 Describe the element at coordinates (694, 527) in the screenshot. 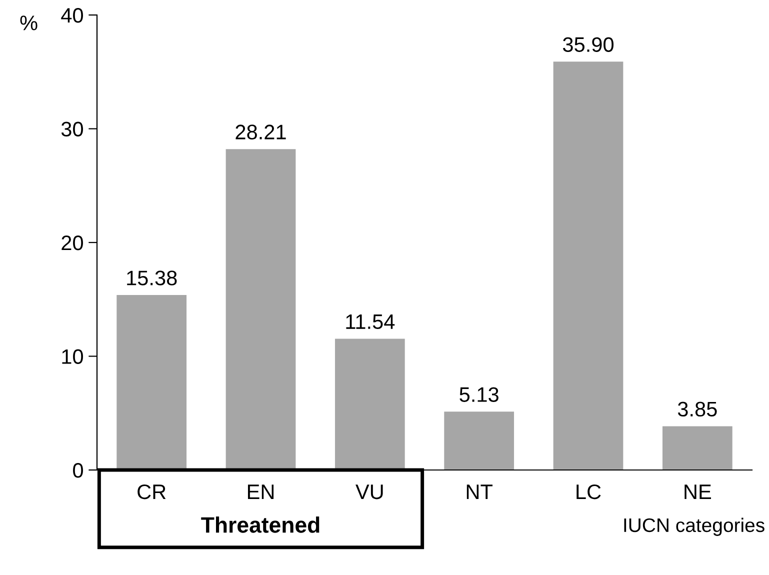

I see `x-axis-title: IUCN categories` at that location.